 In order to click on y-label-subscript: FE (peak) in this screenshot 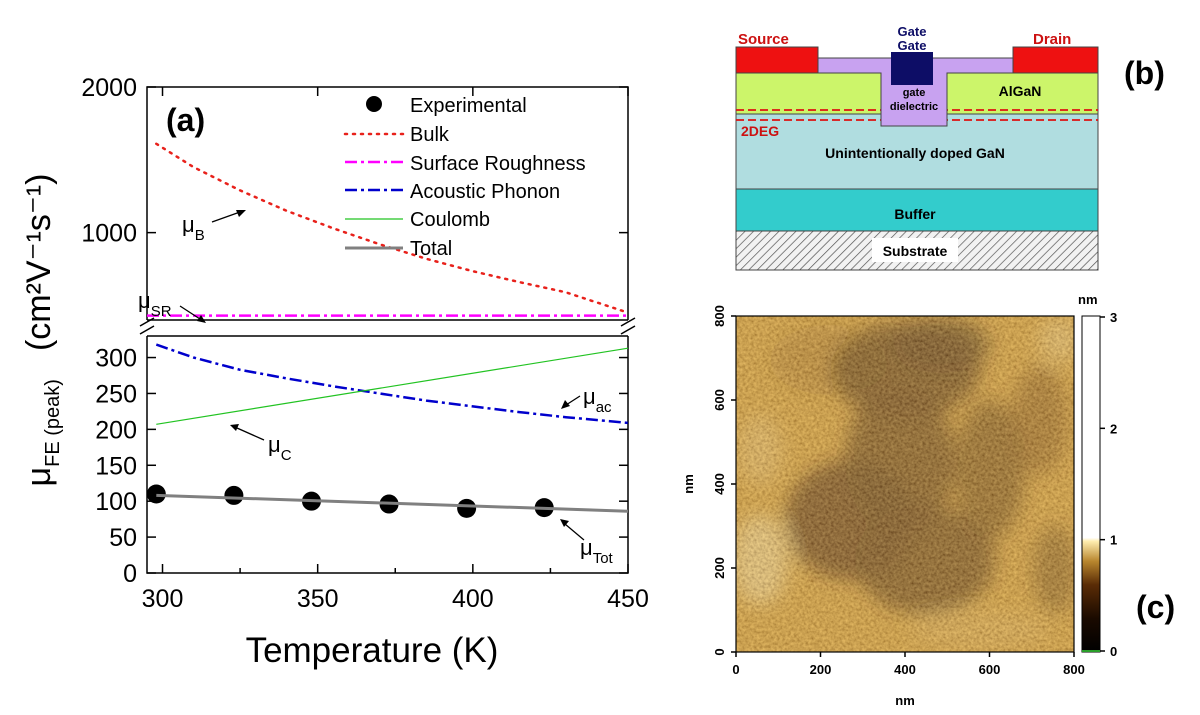, I will do `click(53, 423)`.